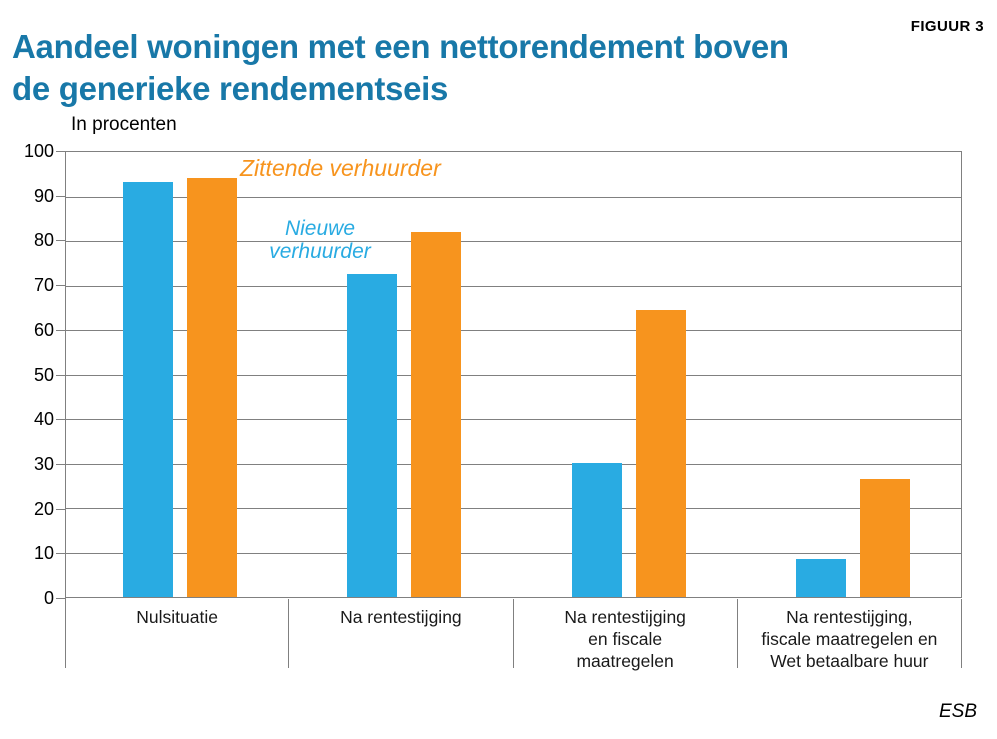 The height and width of the screenshot is (739, 997). I want to click on category-label: Na rentestijging, so click(401, 617).